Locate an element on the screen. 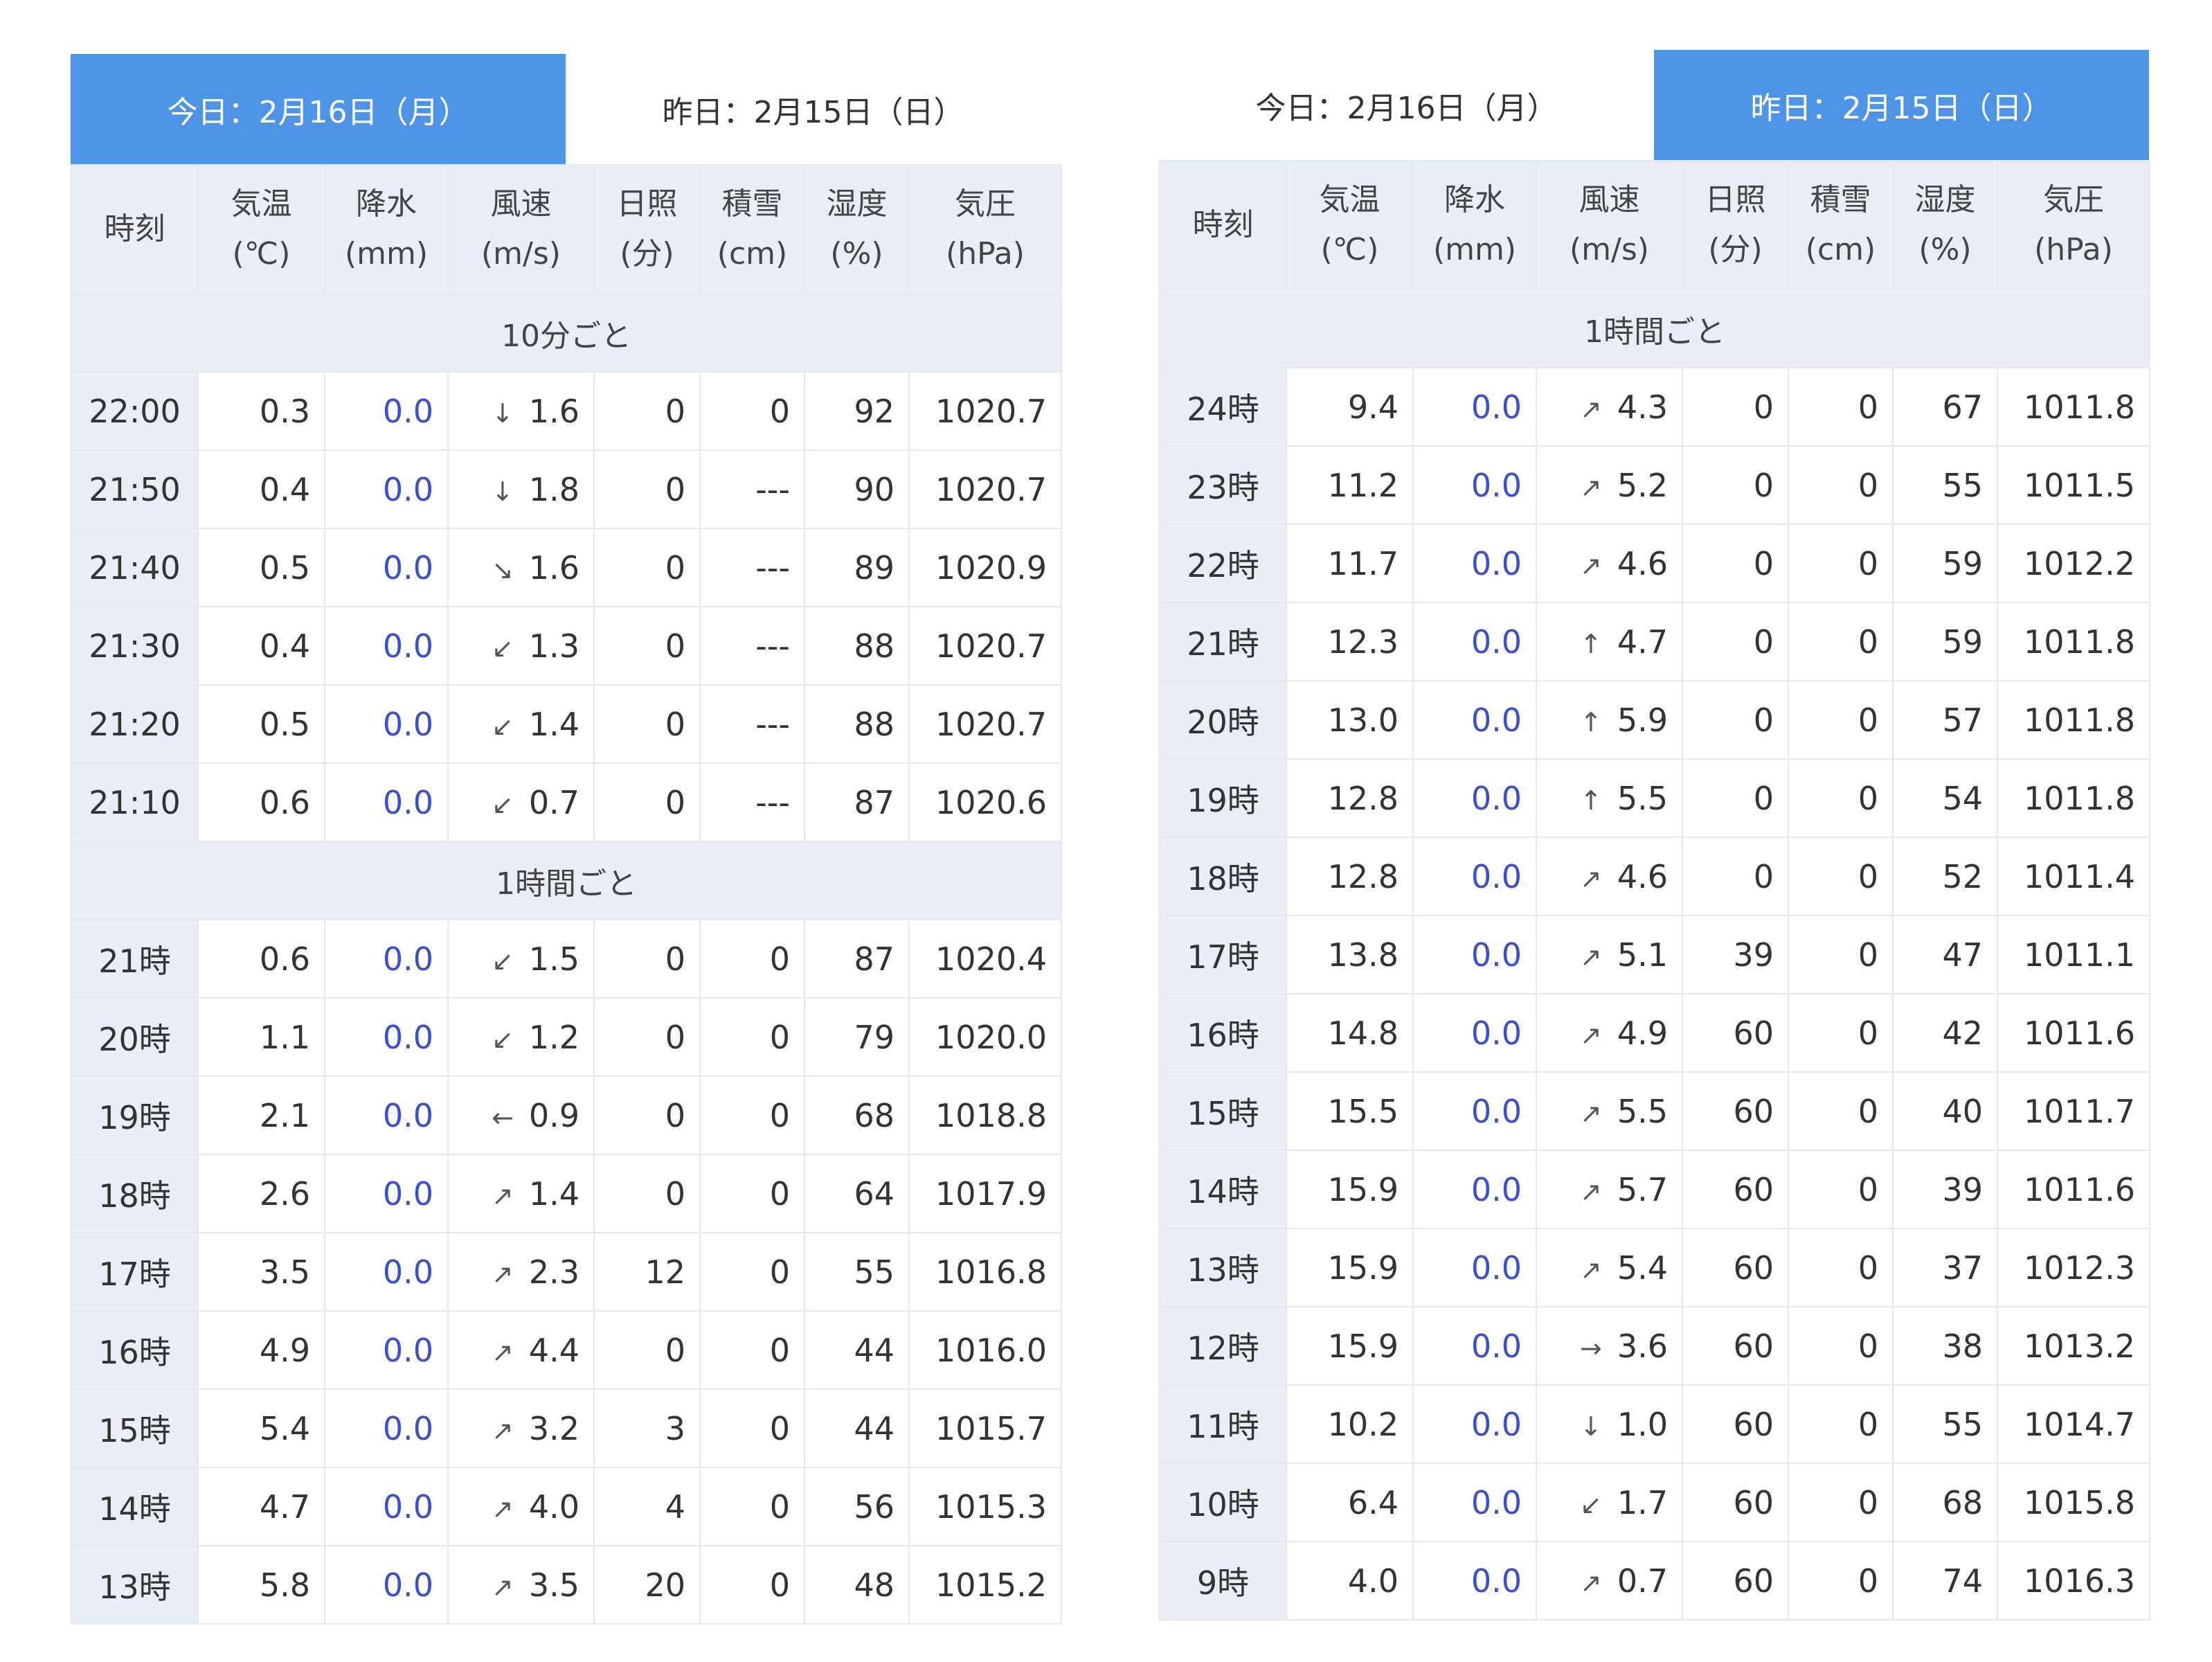 This screenshot has height=1662, width=2212. cell-wind: ↗ 4.6 is located at coordinates (1609, 564).